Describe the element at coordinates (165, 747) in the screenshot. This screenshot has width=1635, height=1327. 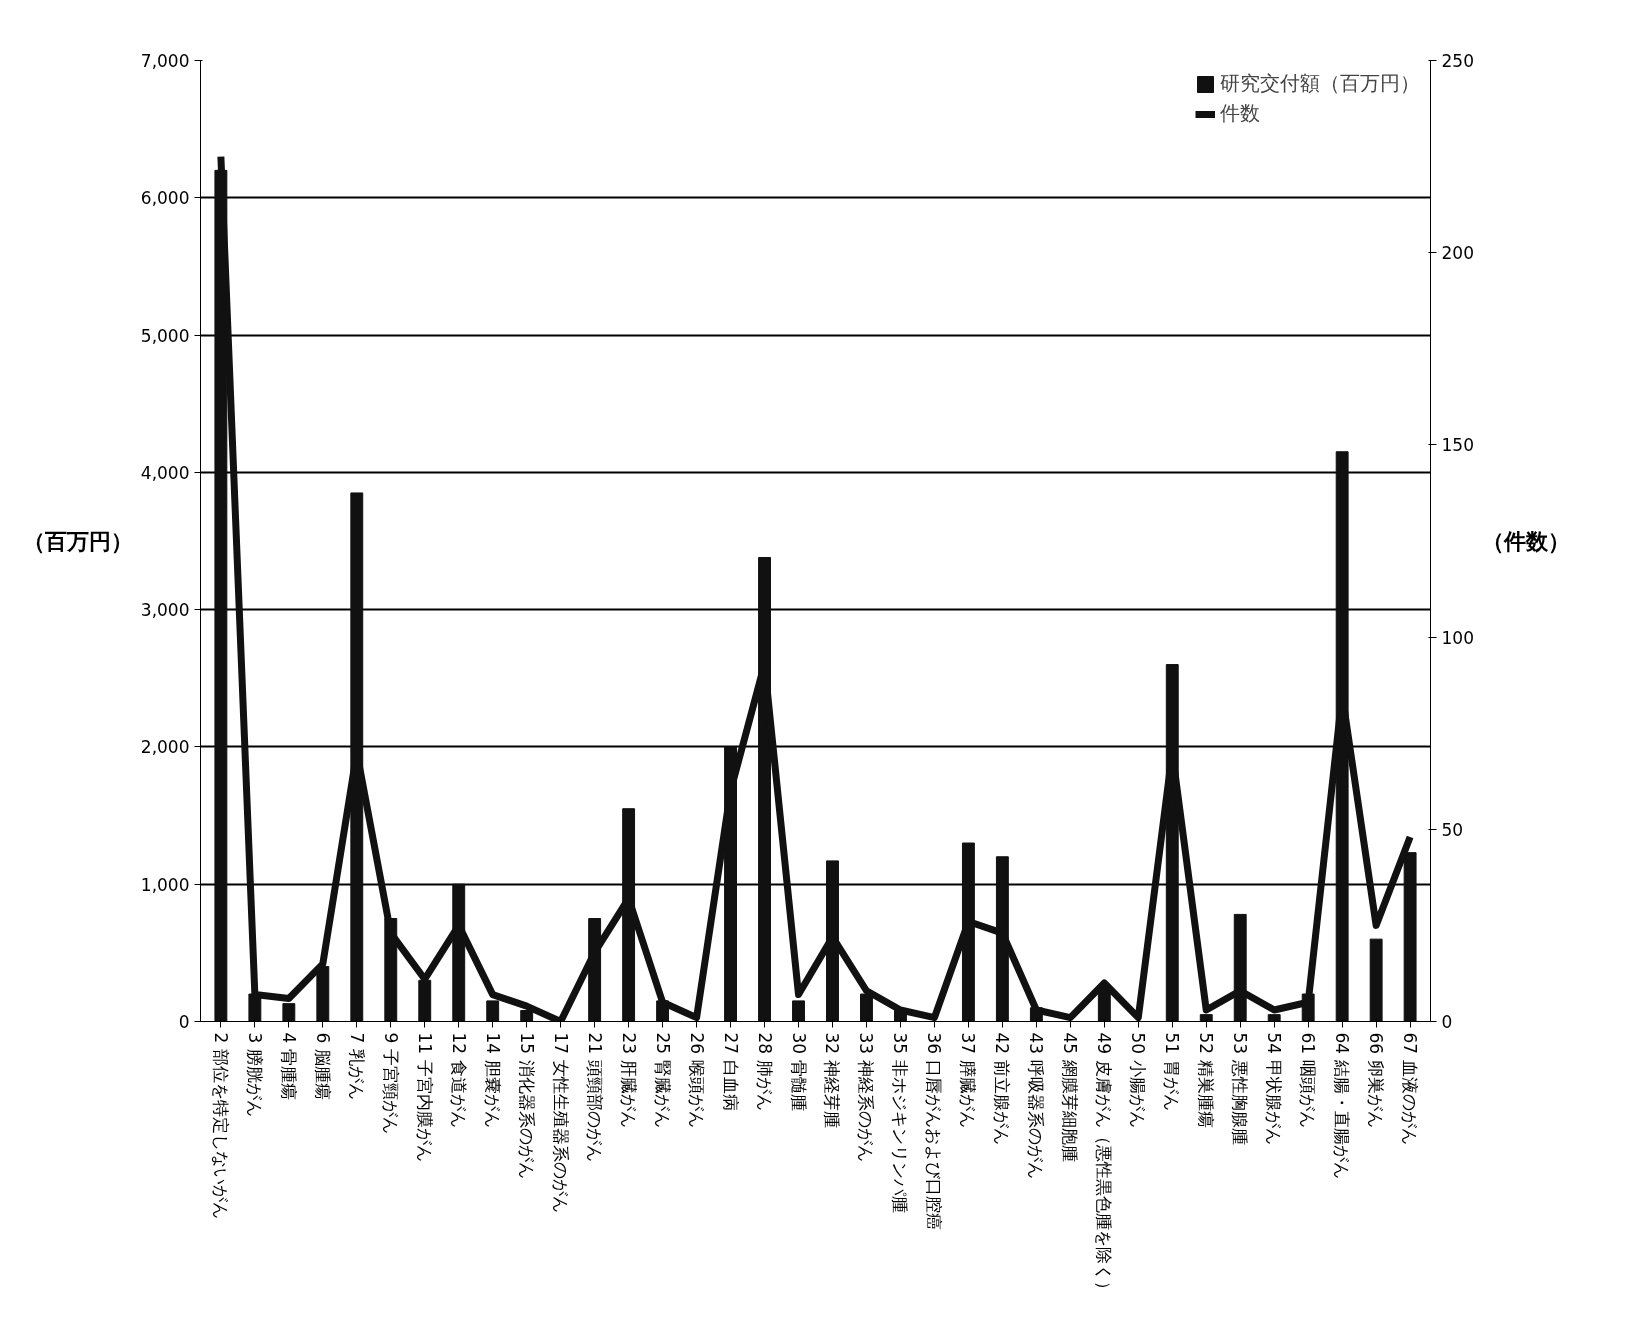
I see `y-tick-label: 2,000` at that location.